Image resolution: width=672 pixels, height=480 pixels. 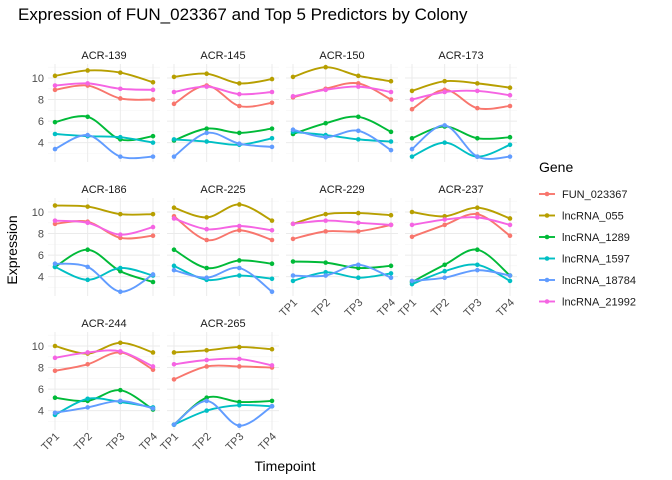 I want to click on legend-title: Gene, so click(x=556, y=167).